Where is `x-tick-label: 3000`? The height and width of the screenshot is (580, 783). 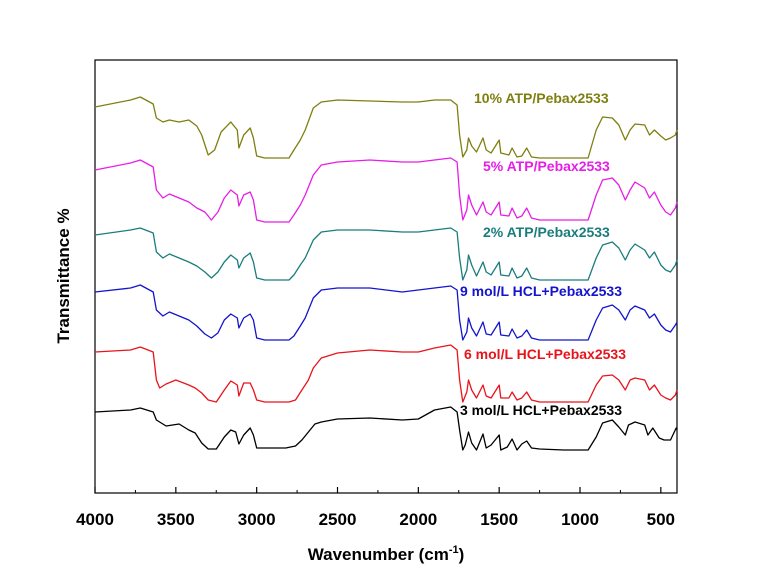 x-tick-label: 3000 is located at coordinates (257, 519).